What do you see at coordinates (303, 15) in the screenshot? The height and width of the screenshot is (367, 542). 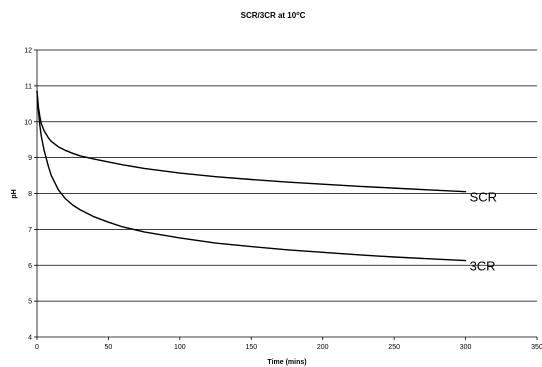 I see `chart-title-unit: C` at bounding box center [303, 15].